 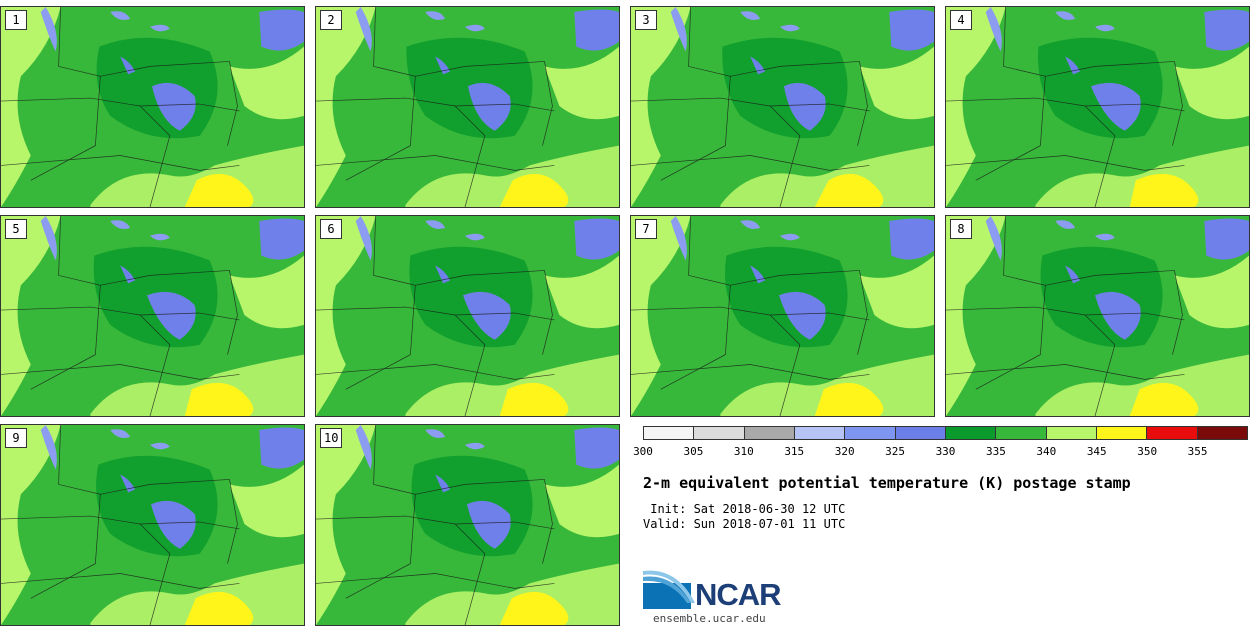 I want to click on colorbar-tick-label: 325, so click(x=895, y=451).